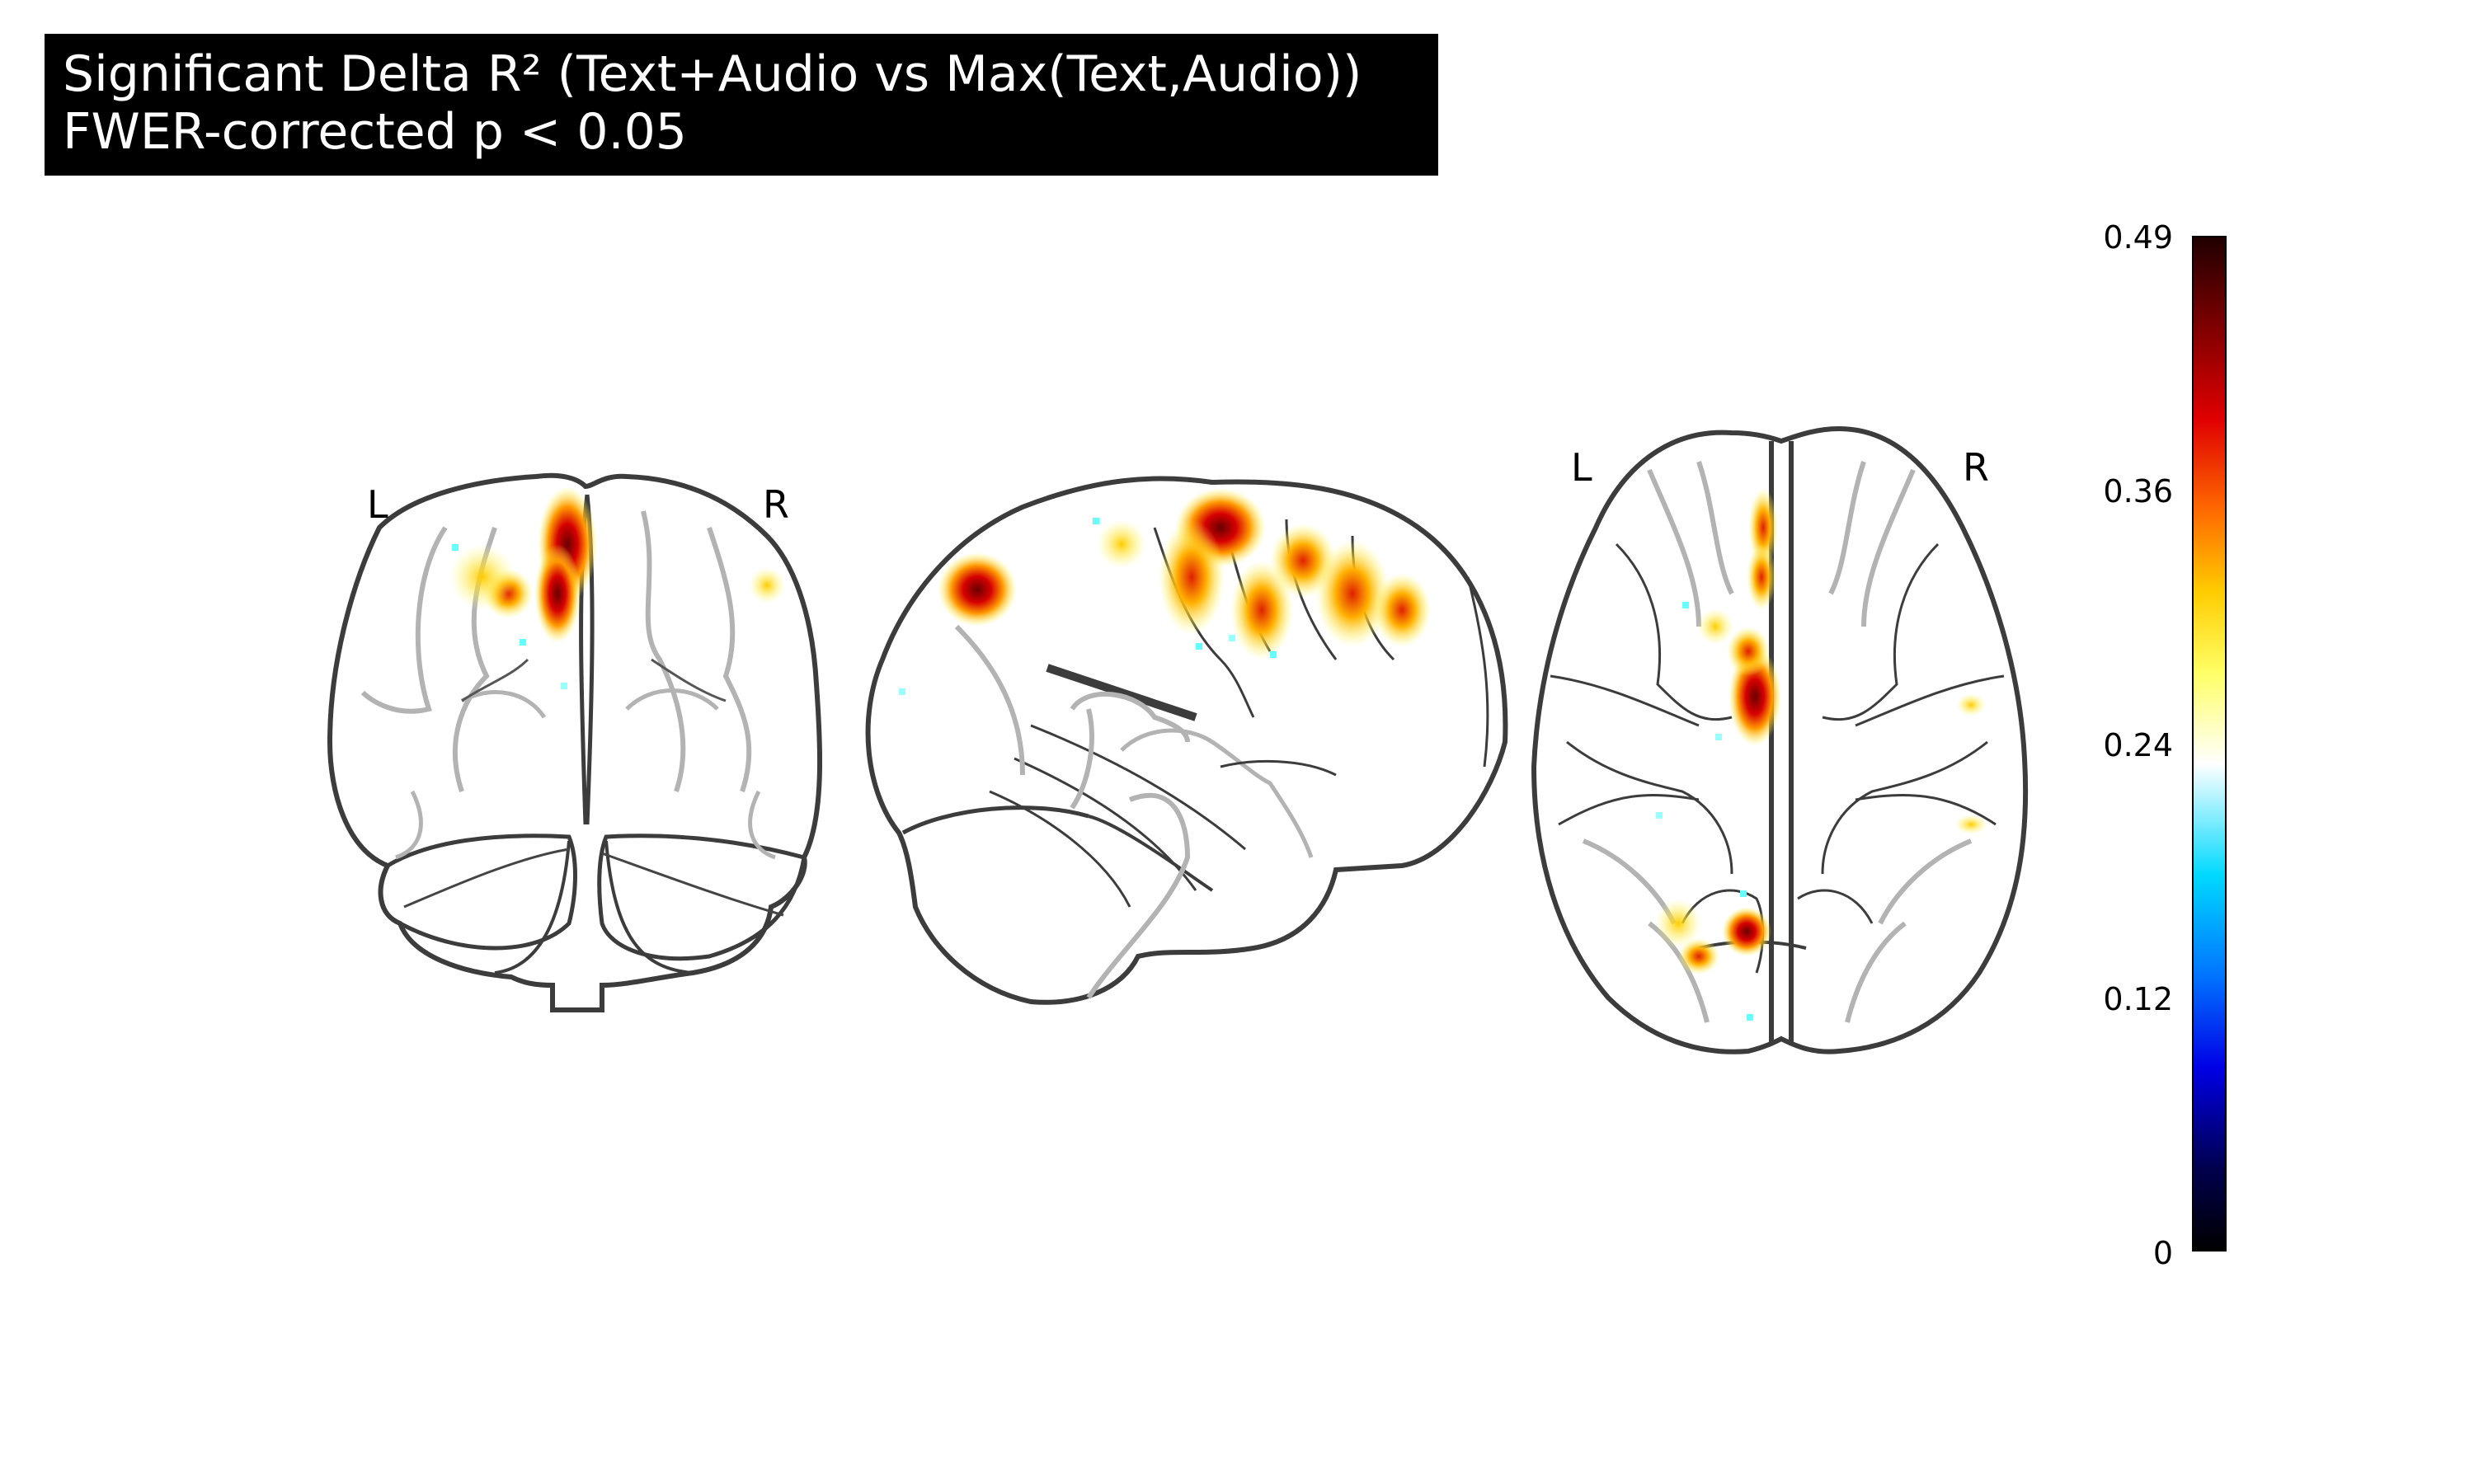 This screenshot has height=1484, width=2474. I want to click on sagittal-brain-outline, so click(1186, 740).